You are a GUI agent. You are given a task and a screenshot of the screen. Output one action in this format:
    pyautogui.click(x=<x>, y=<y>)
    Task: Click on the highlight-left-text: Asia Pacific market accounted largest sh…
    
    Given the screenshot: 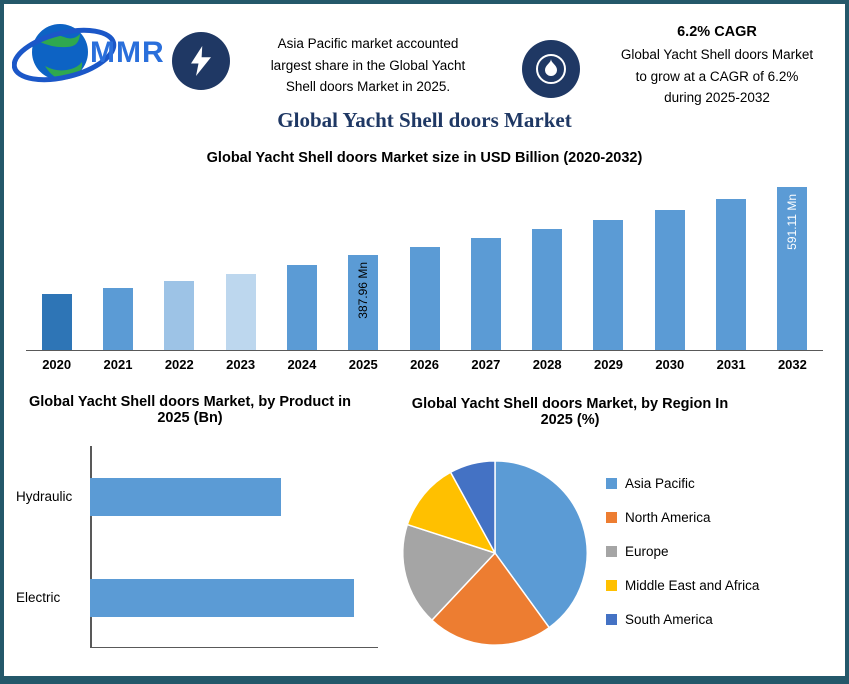 What is the action you would take?
    pyautogui.click(x=368, y=65)
    